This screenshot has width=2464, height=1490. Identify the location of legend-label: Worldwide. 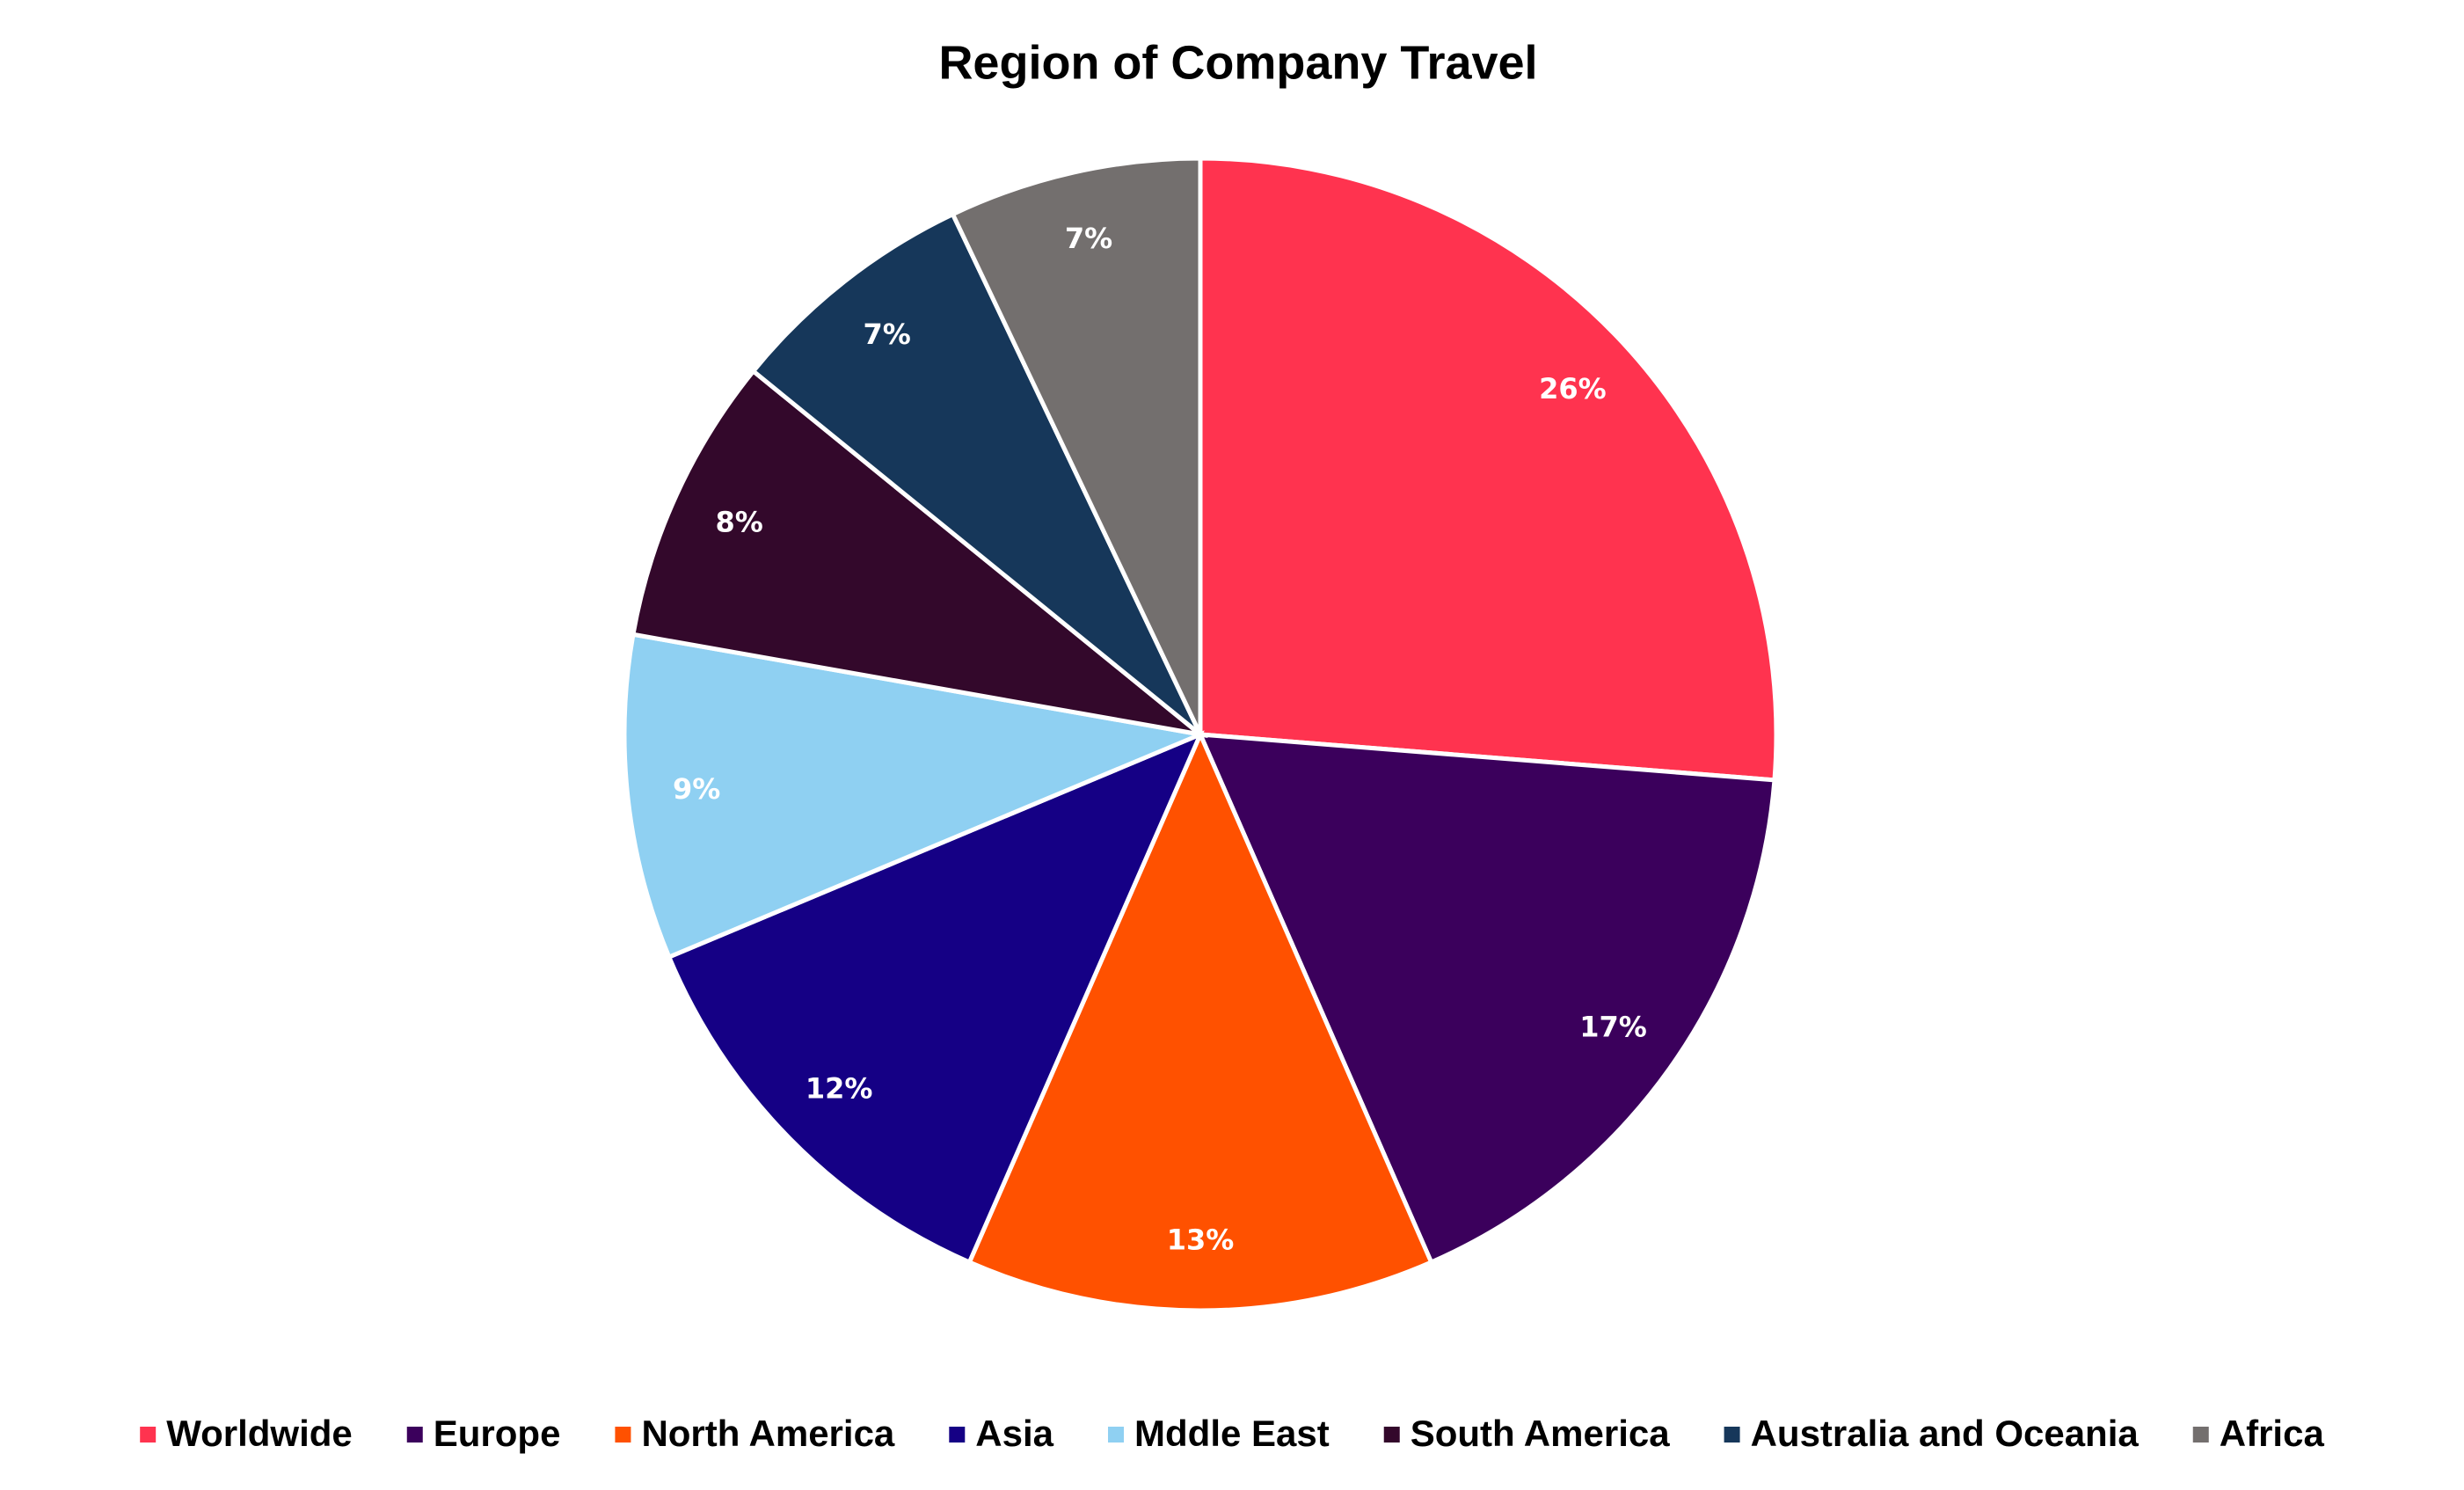
(259, 1433).